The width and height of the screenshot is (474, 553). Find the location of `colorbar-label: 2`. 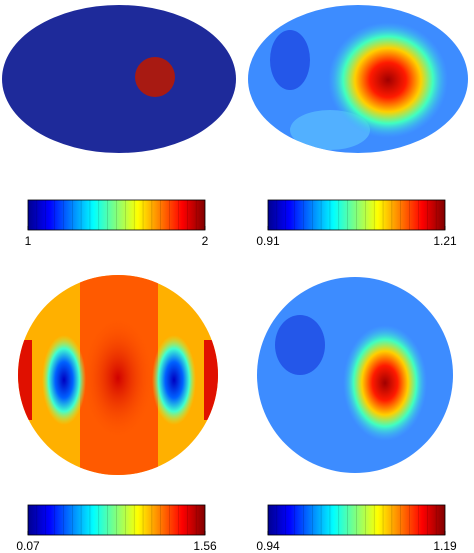

colorbar-label: 2 is located at coordinates (205, 241).